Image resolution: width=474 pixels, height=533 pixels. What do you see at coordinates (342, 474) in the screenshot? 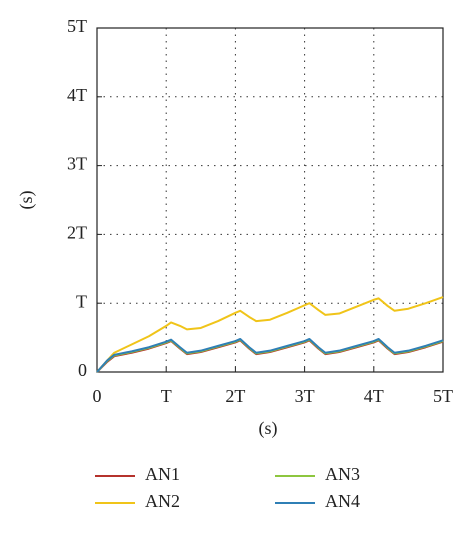
I see `legend-label: AN3` at bounding box center [342, 474].